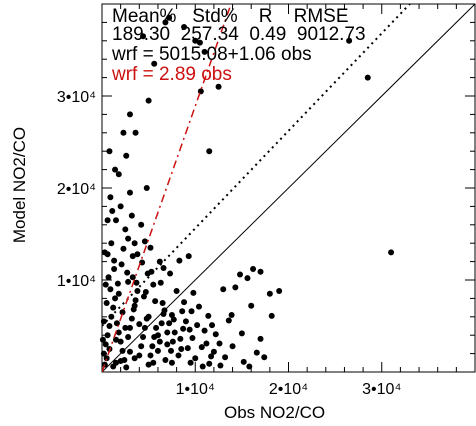  Describe the element at coordinates (76, 281) in the screenshot. I see `y-tick-label: 1•10⁴` at that location.